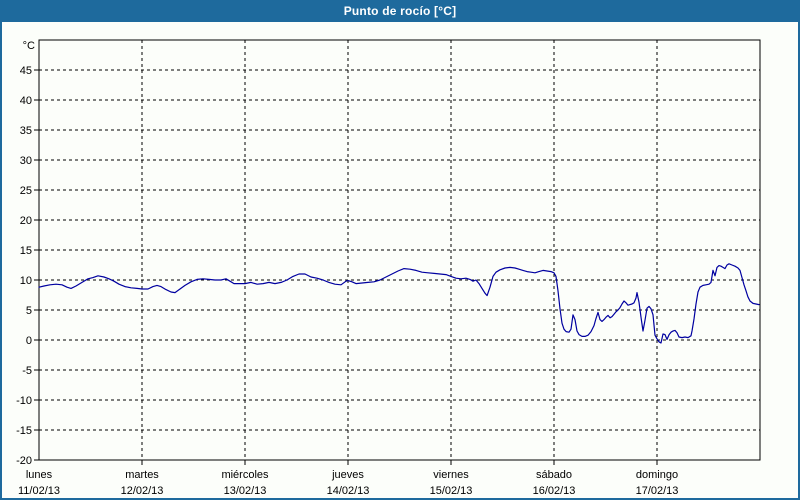 Image resolution: width=800 pixels, height=500 pixels. Describe the element at coordinates (657, 491) in the screenshot. I see `x-date-label: 17/02/13` at that location.